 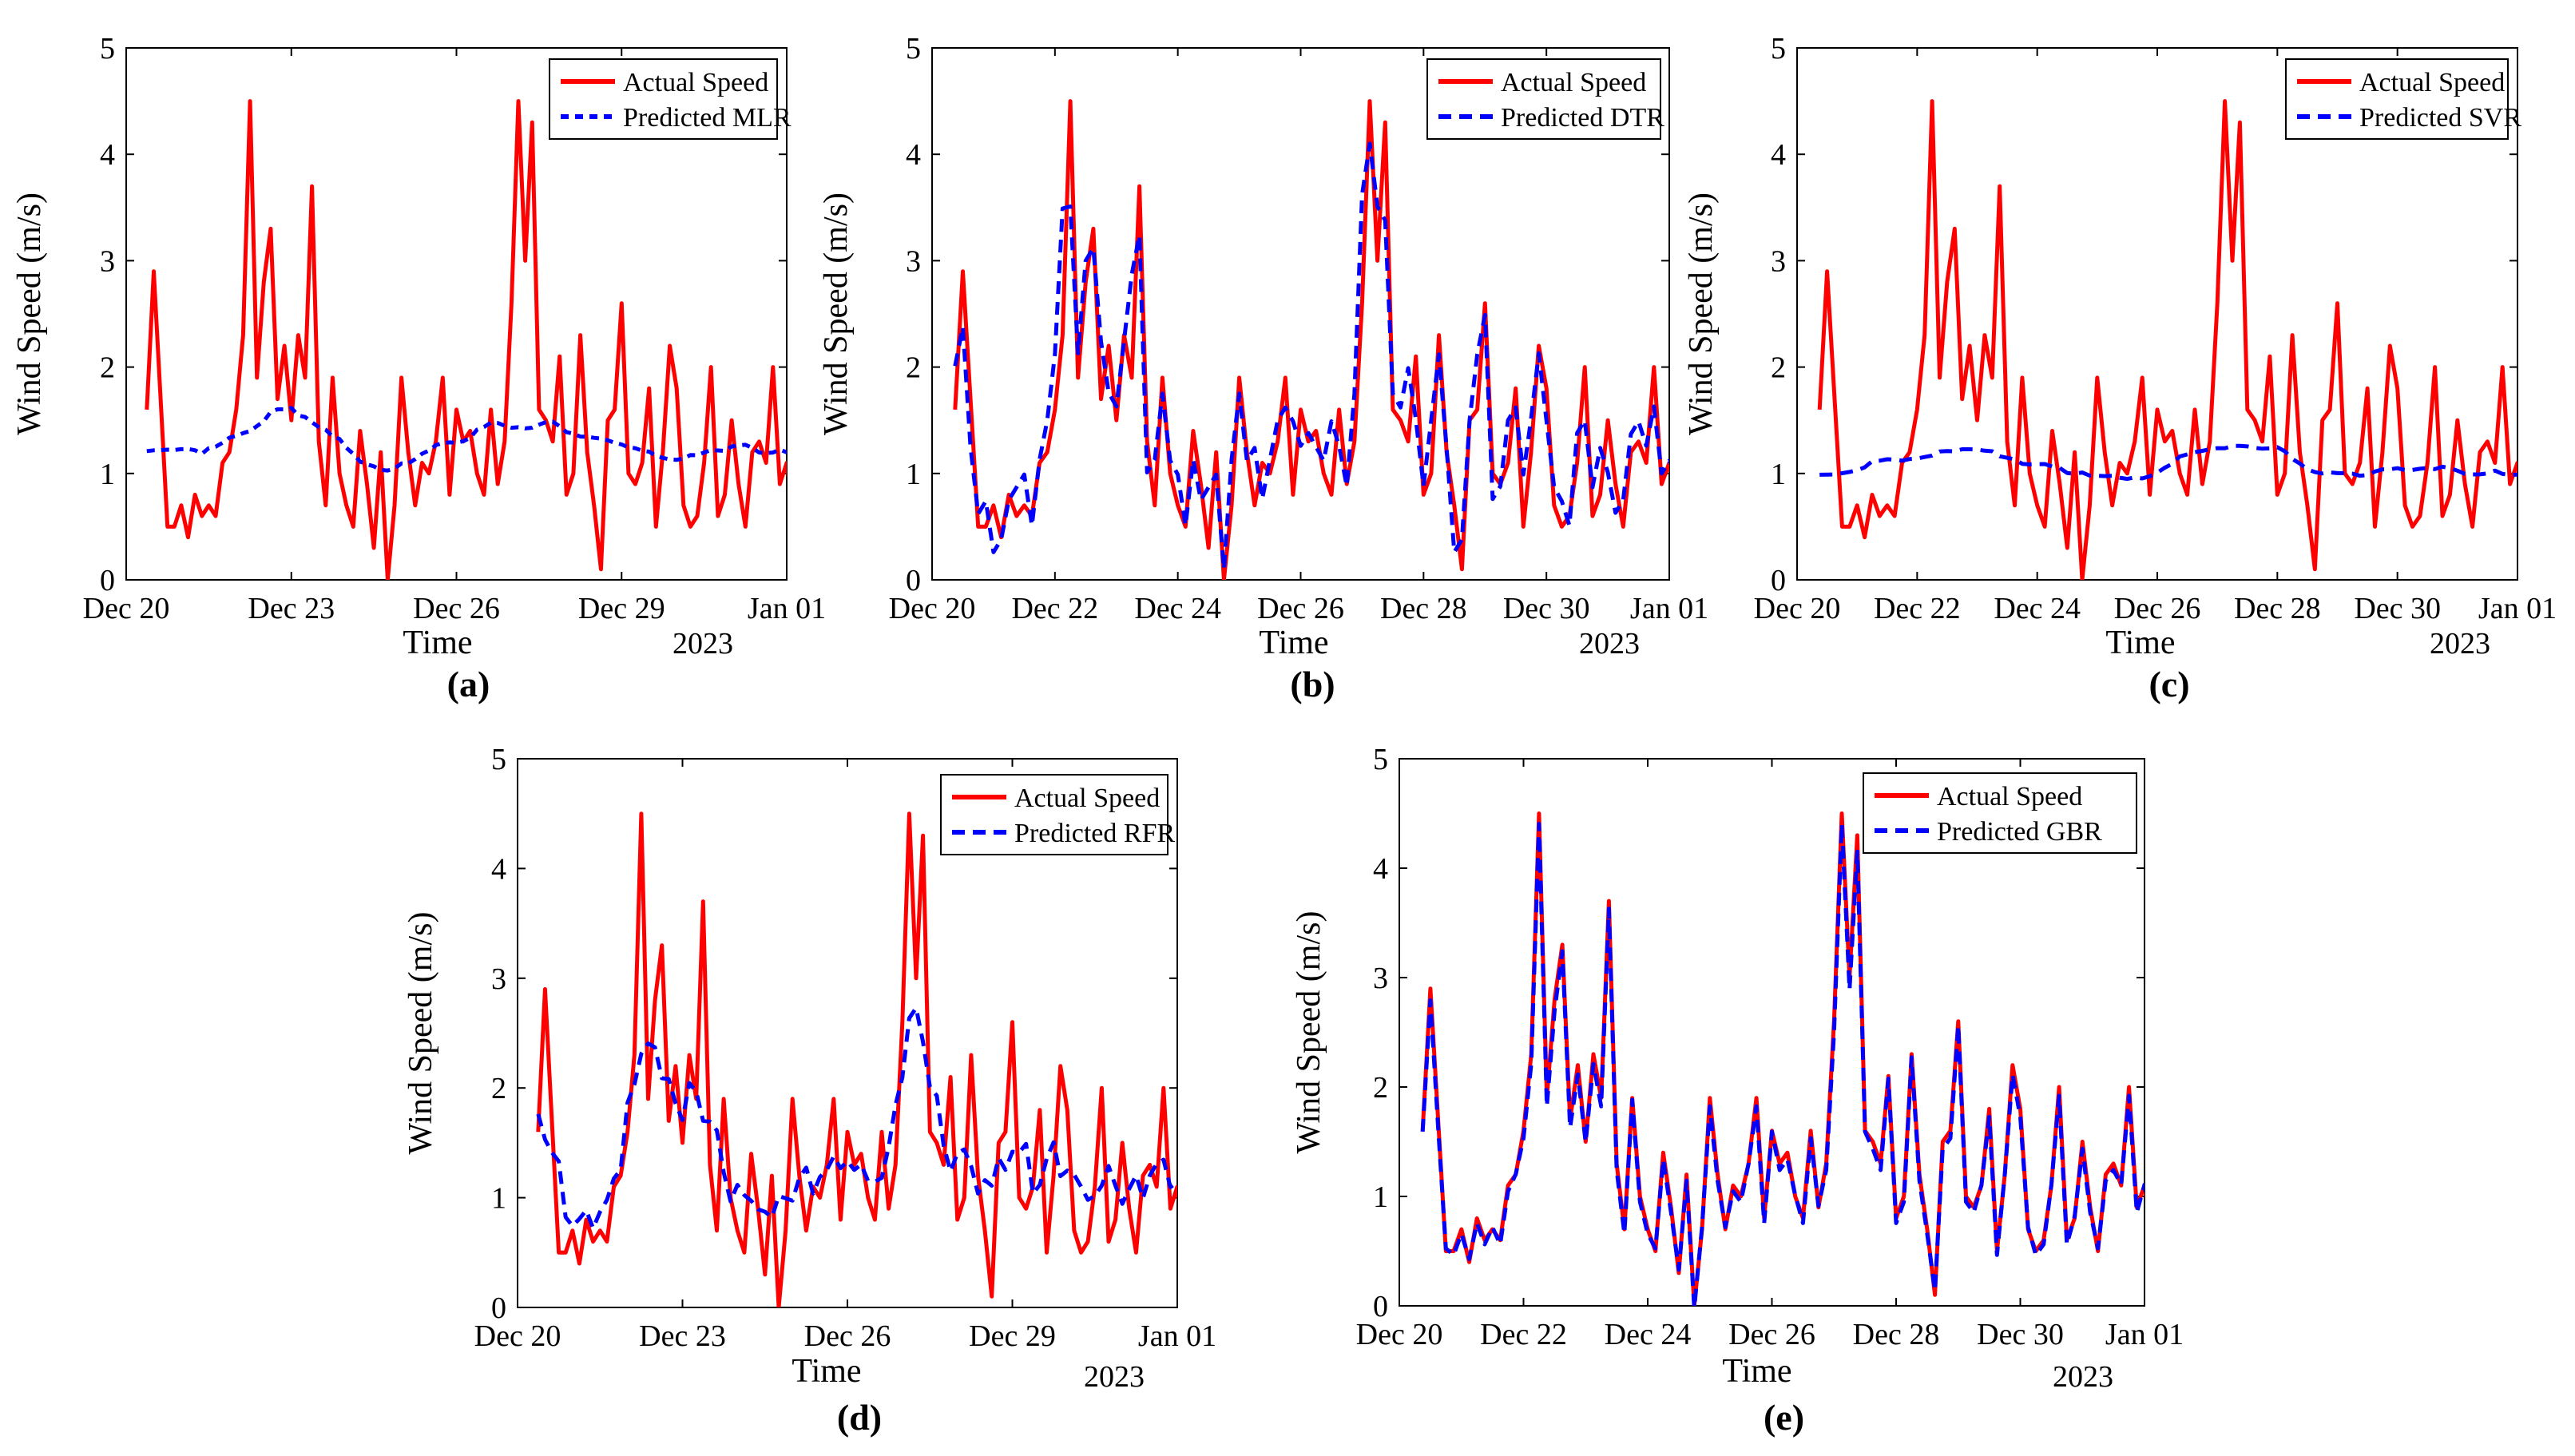 I want to click on legend-label-predicted: Predicted MLR, so click(x=707, y=118).